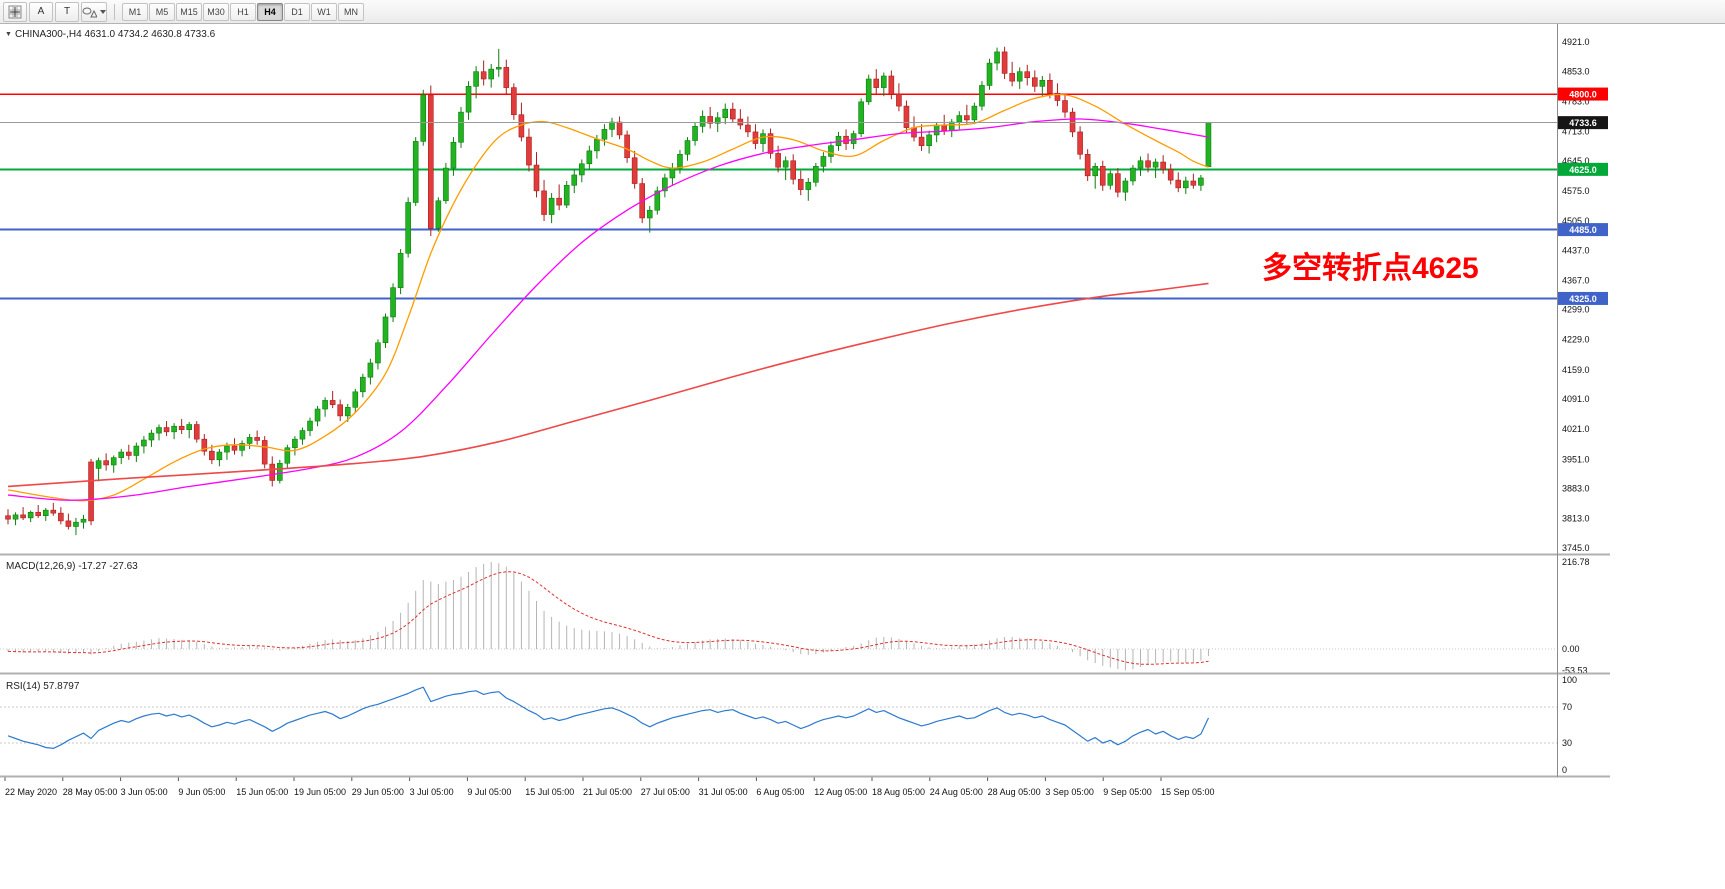 This screenshot has height=889, width=1725. Describe the element at coordinates (1576, 250) in the screenshot. I see `price-axis-label: 4437.0` at that location.